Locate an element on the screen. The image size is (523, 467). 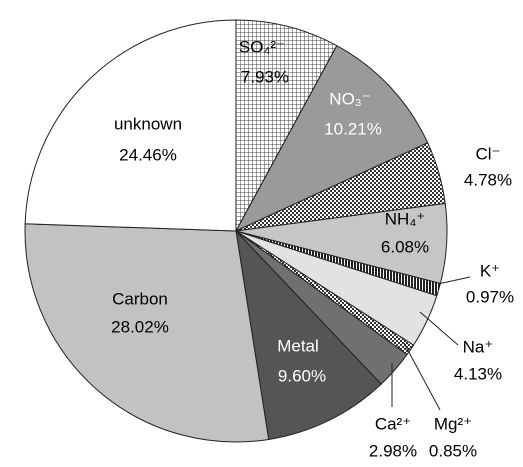
value-label: 2.98% is located at coordinates (393, 450).